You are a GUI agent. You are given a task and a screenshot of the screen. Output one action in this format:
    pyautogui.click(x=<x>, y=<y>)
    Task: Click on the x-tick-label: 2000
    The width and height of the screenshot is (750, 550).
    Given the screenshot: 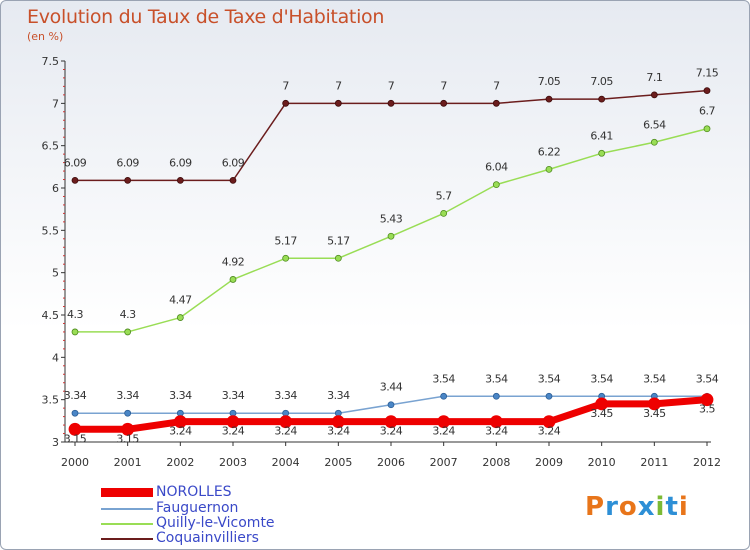 What is the action you would take?
    pyautogui.click(x=75, y=462)
    